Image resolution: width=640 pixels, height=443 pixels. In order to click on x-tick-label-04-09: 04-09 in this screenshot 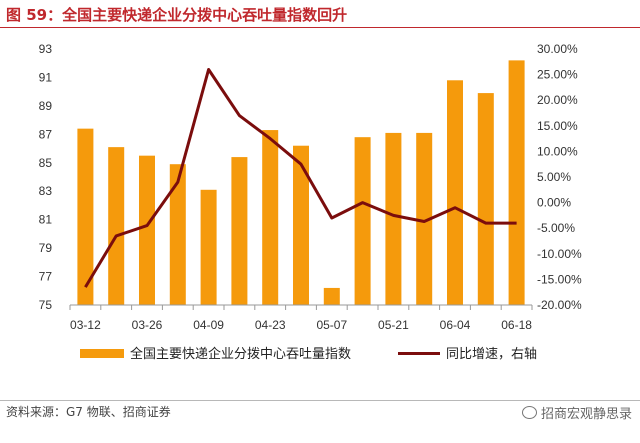, I will do `click(208, 325)`.